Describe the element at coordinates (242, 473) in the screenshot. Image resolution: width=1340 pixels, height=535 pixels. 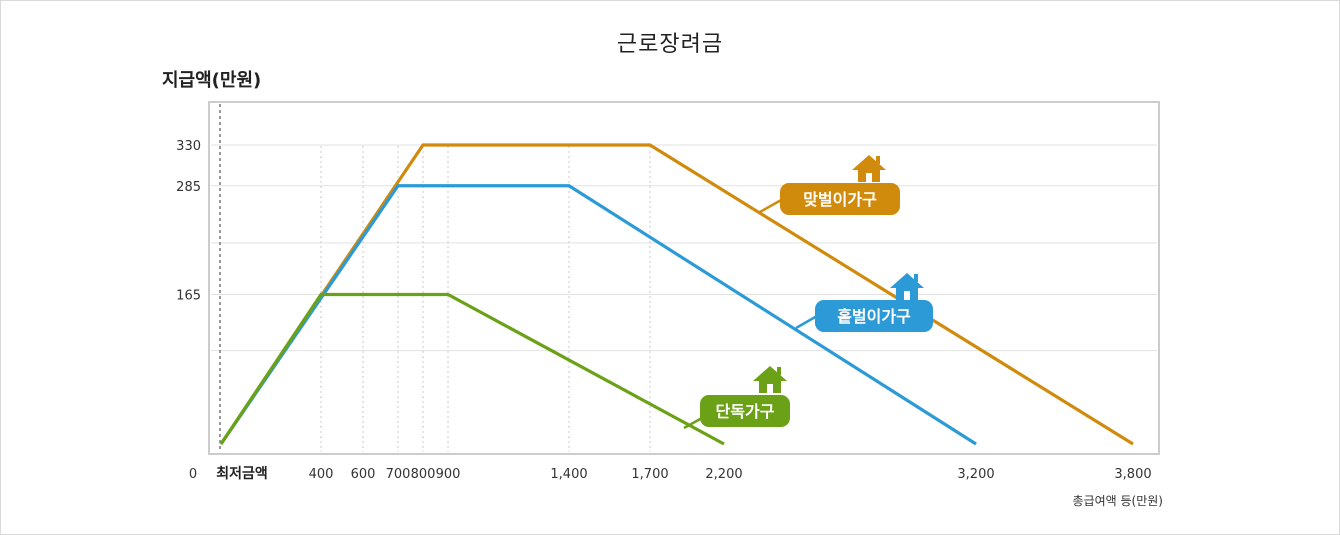
I see `min-wage-label: 최저금액` at that location.